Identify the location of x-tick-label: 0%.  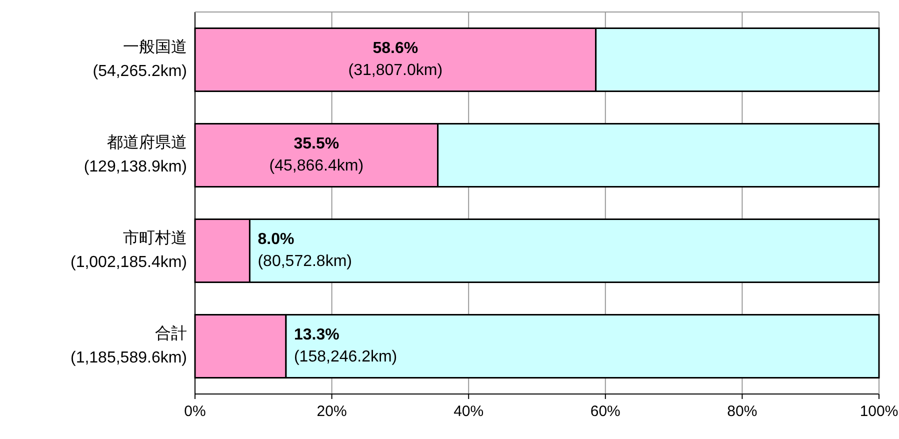
(195, 411).